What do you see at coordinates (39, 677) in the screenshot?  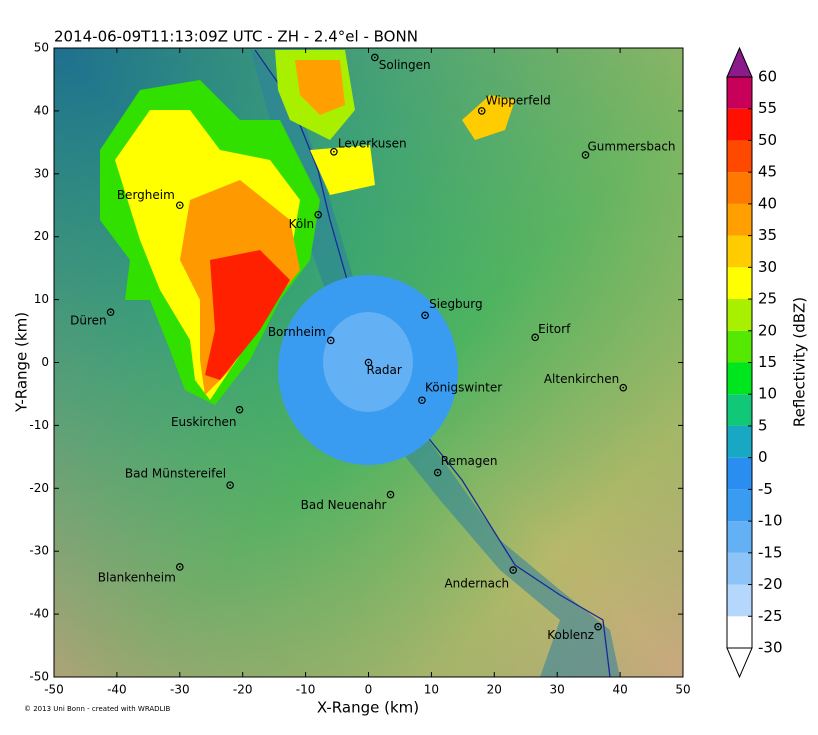 I see `y-tick-label: -50` at bounding box center [39, 677].